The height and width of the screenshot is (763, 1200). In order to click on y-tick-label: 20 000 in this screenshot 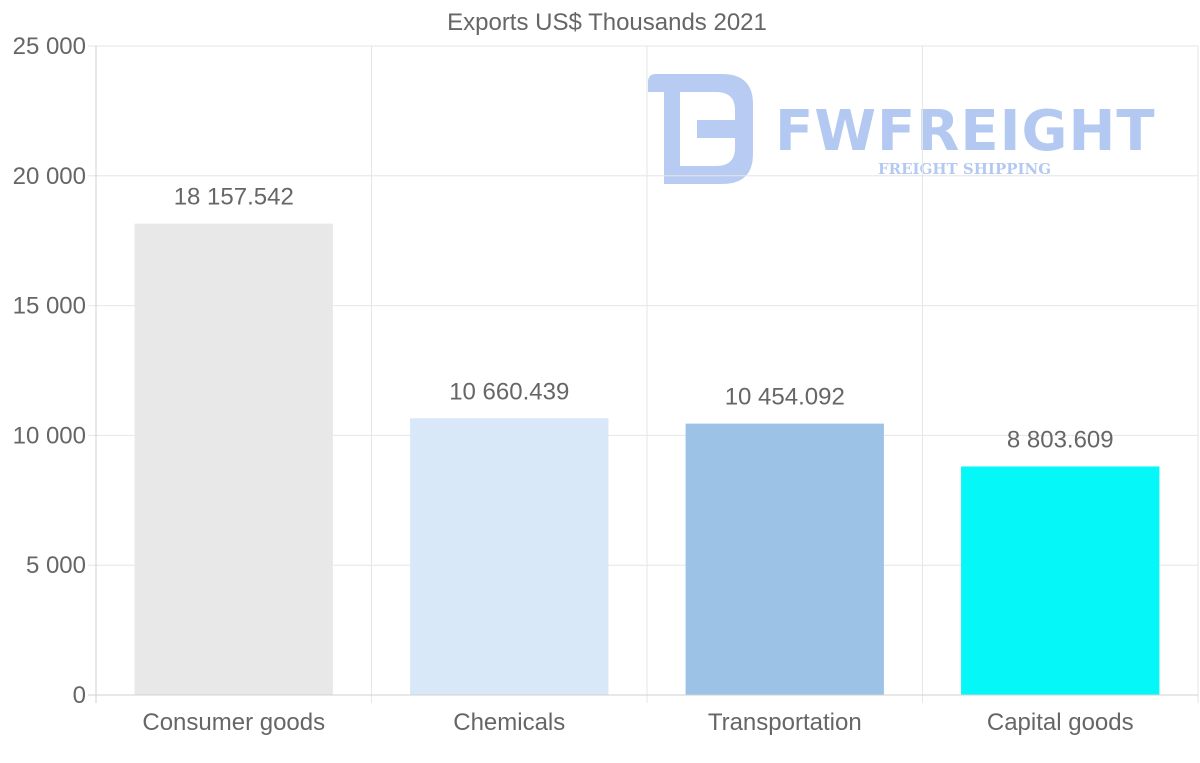, I will do `click(49, 176)`.